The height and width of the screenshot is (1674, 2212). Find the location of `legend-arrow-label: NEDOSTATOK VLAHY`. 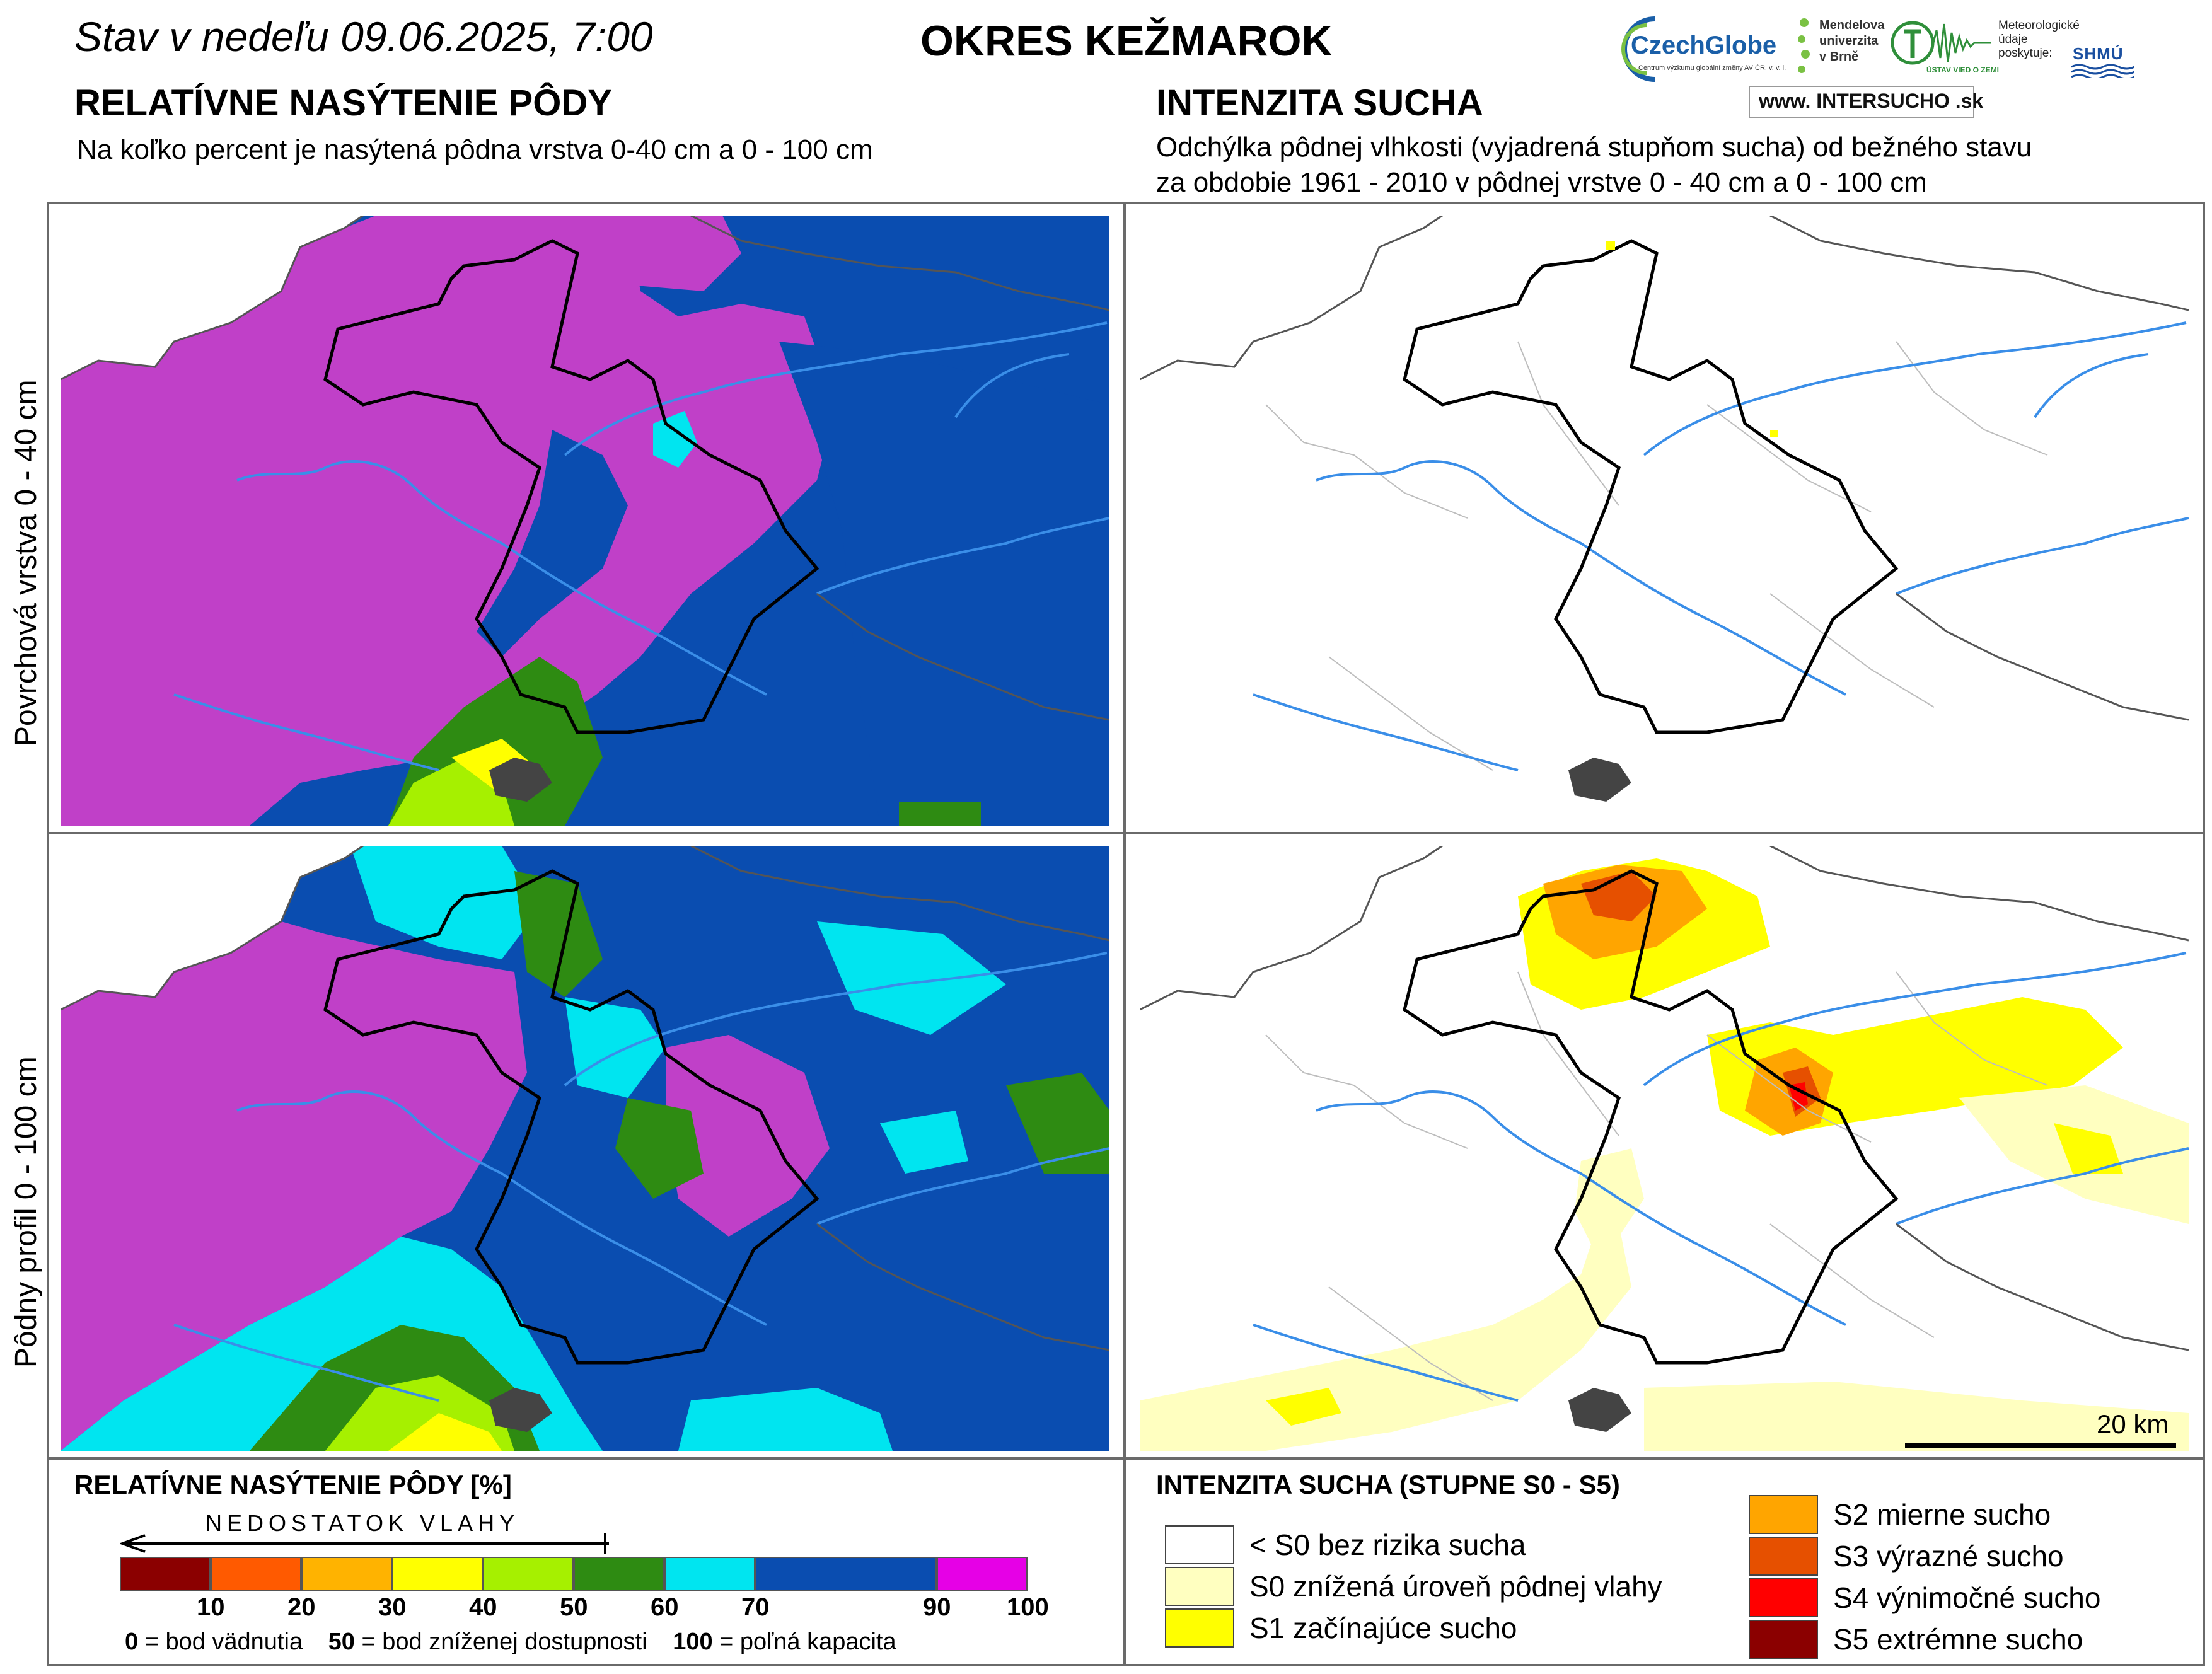

legend-arrow-label: NEDOSTATOK VLAHY is located at coordinates (363, 1523).